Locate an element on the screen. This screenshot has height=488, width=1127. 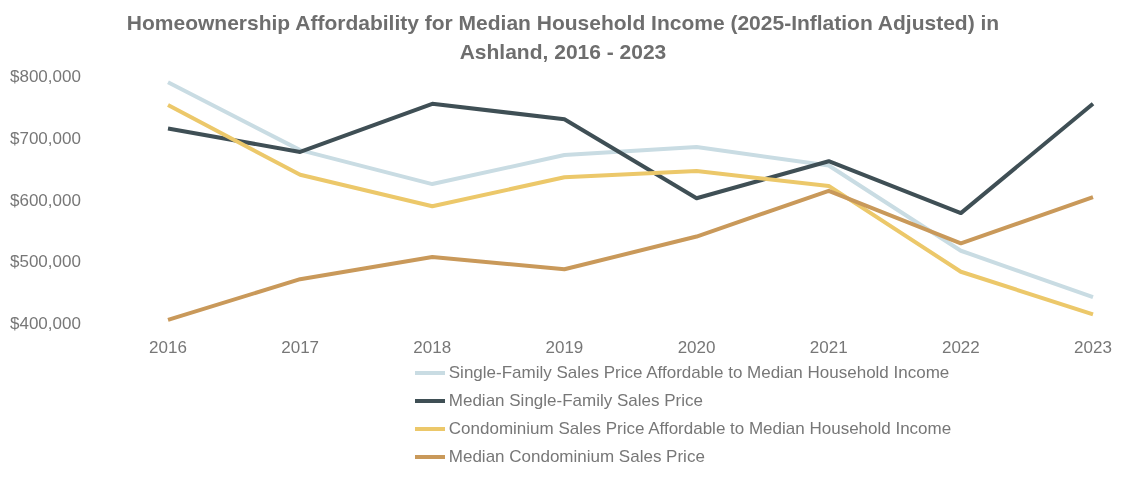
legend-label: Single-Family Sales Price Affordable to Median Household Income is located at coordinates (699, 373).